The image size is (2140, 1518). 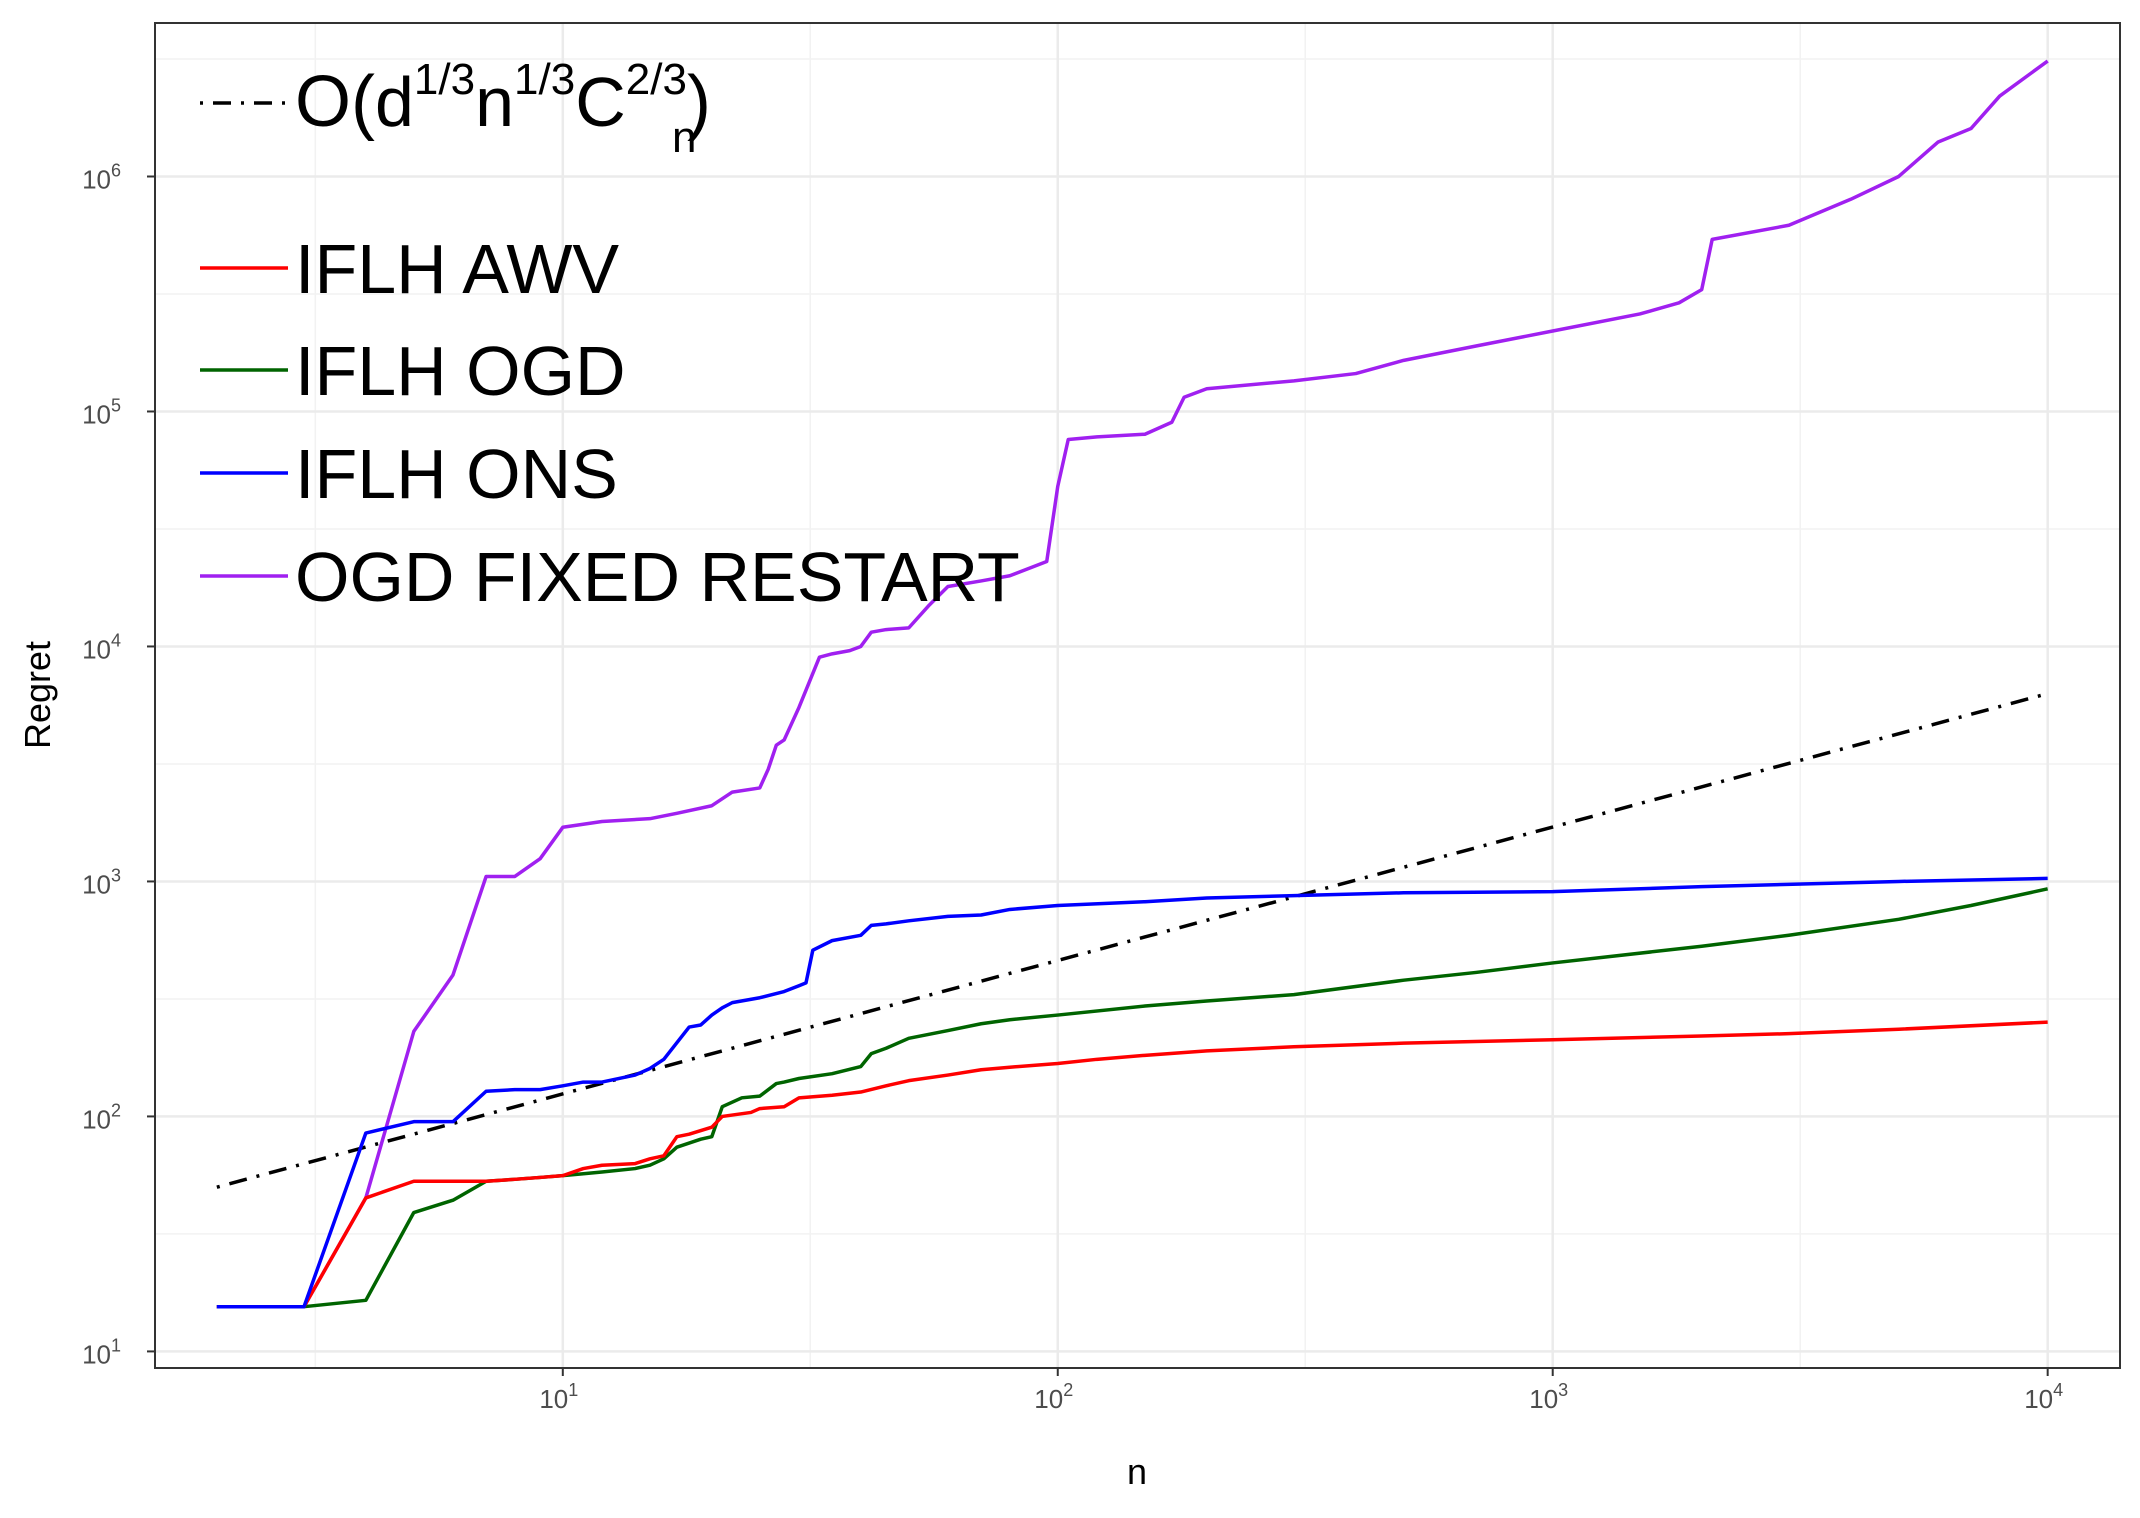 What do you see at coordinates (96, 1119) in the screenshot?
I see `y-tick-base-1: 10` at bounding box center [96, 1119].